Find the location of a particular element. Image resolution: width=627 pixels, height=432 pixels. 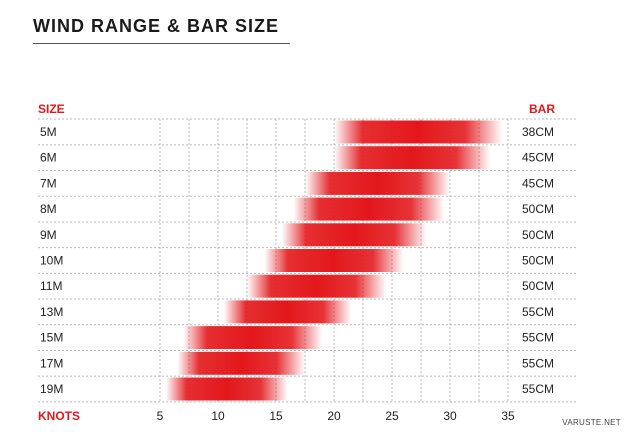

chart-title: WIND RANGE & BAR SIZE is located at coordinates (156, 26).